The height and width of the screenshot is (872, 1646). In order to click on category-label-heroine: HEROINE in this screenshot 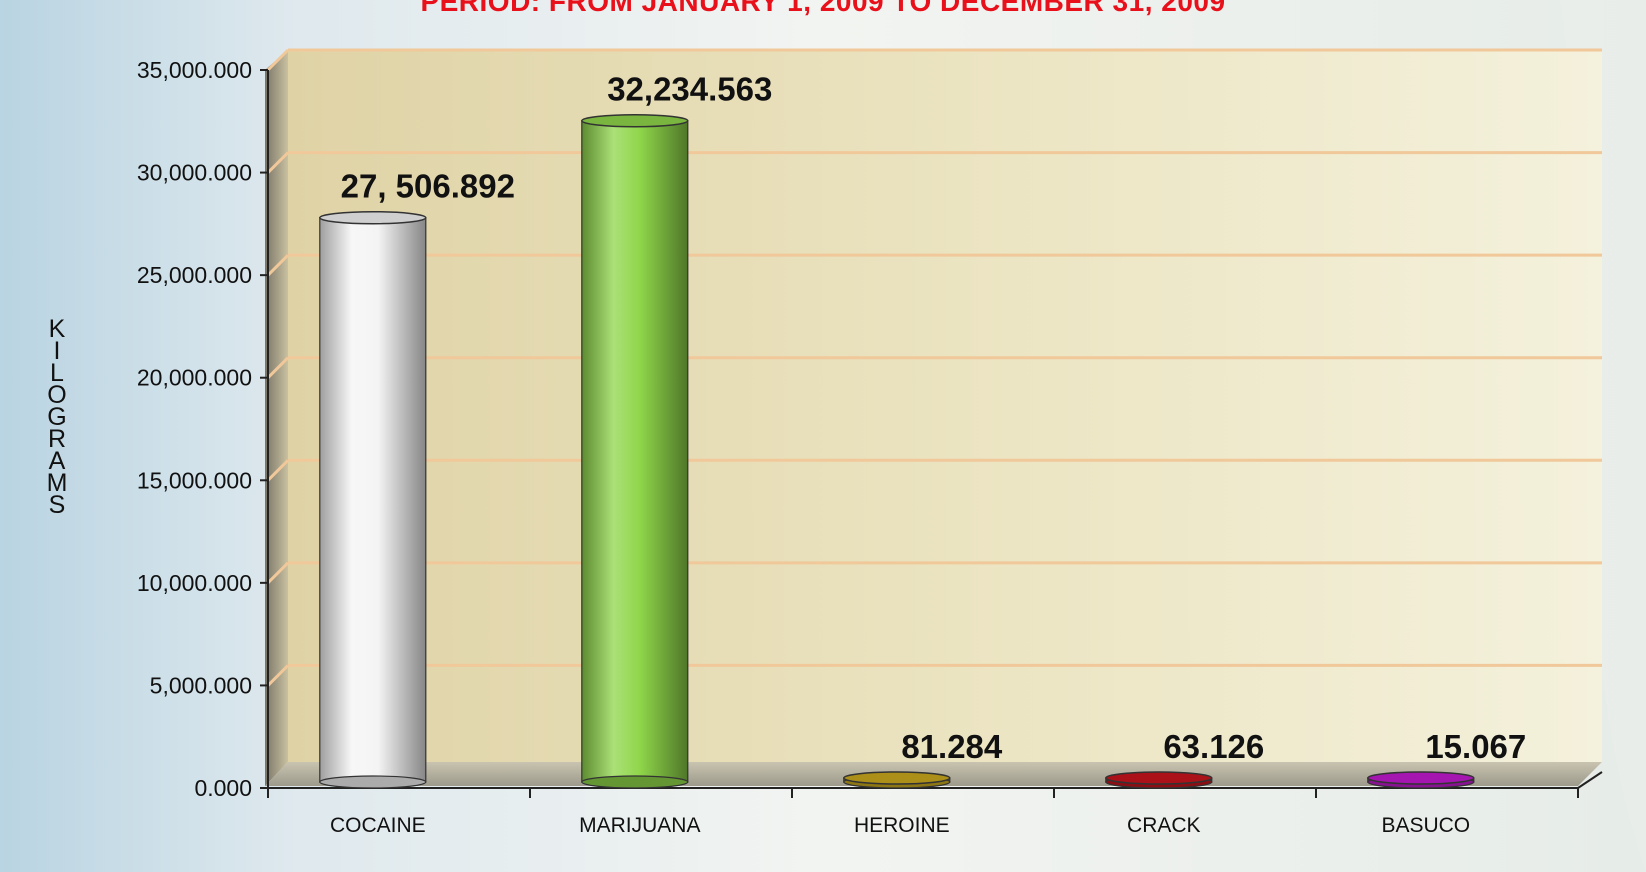, I will do `click(902, 825)`.